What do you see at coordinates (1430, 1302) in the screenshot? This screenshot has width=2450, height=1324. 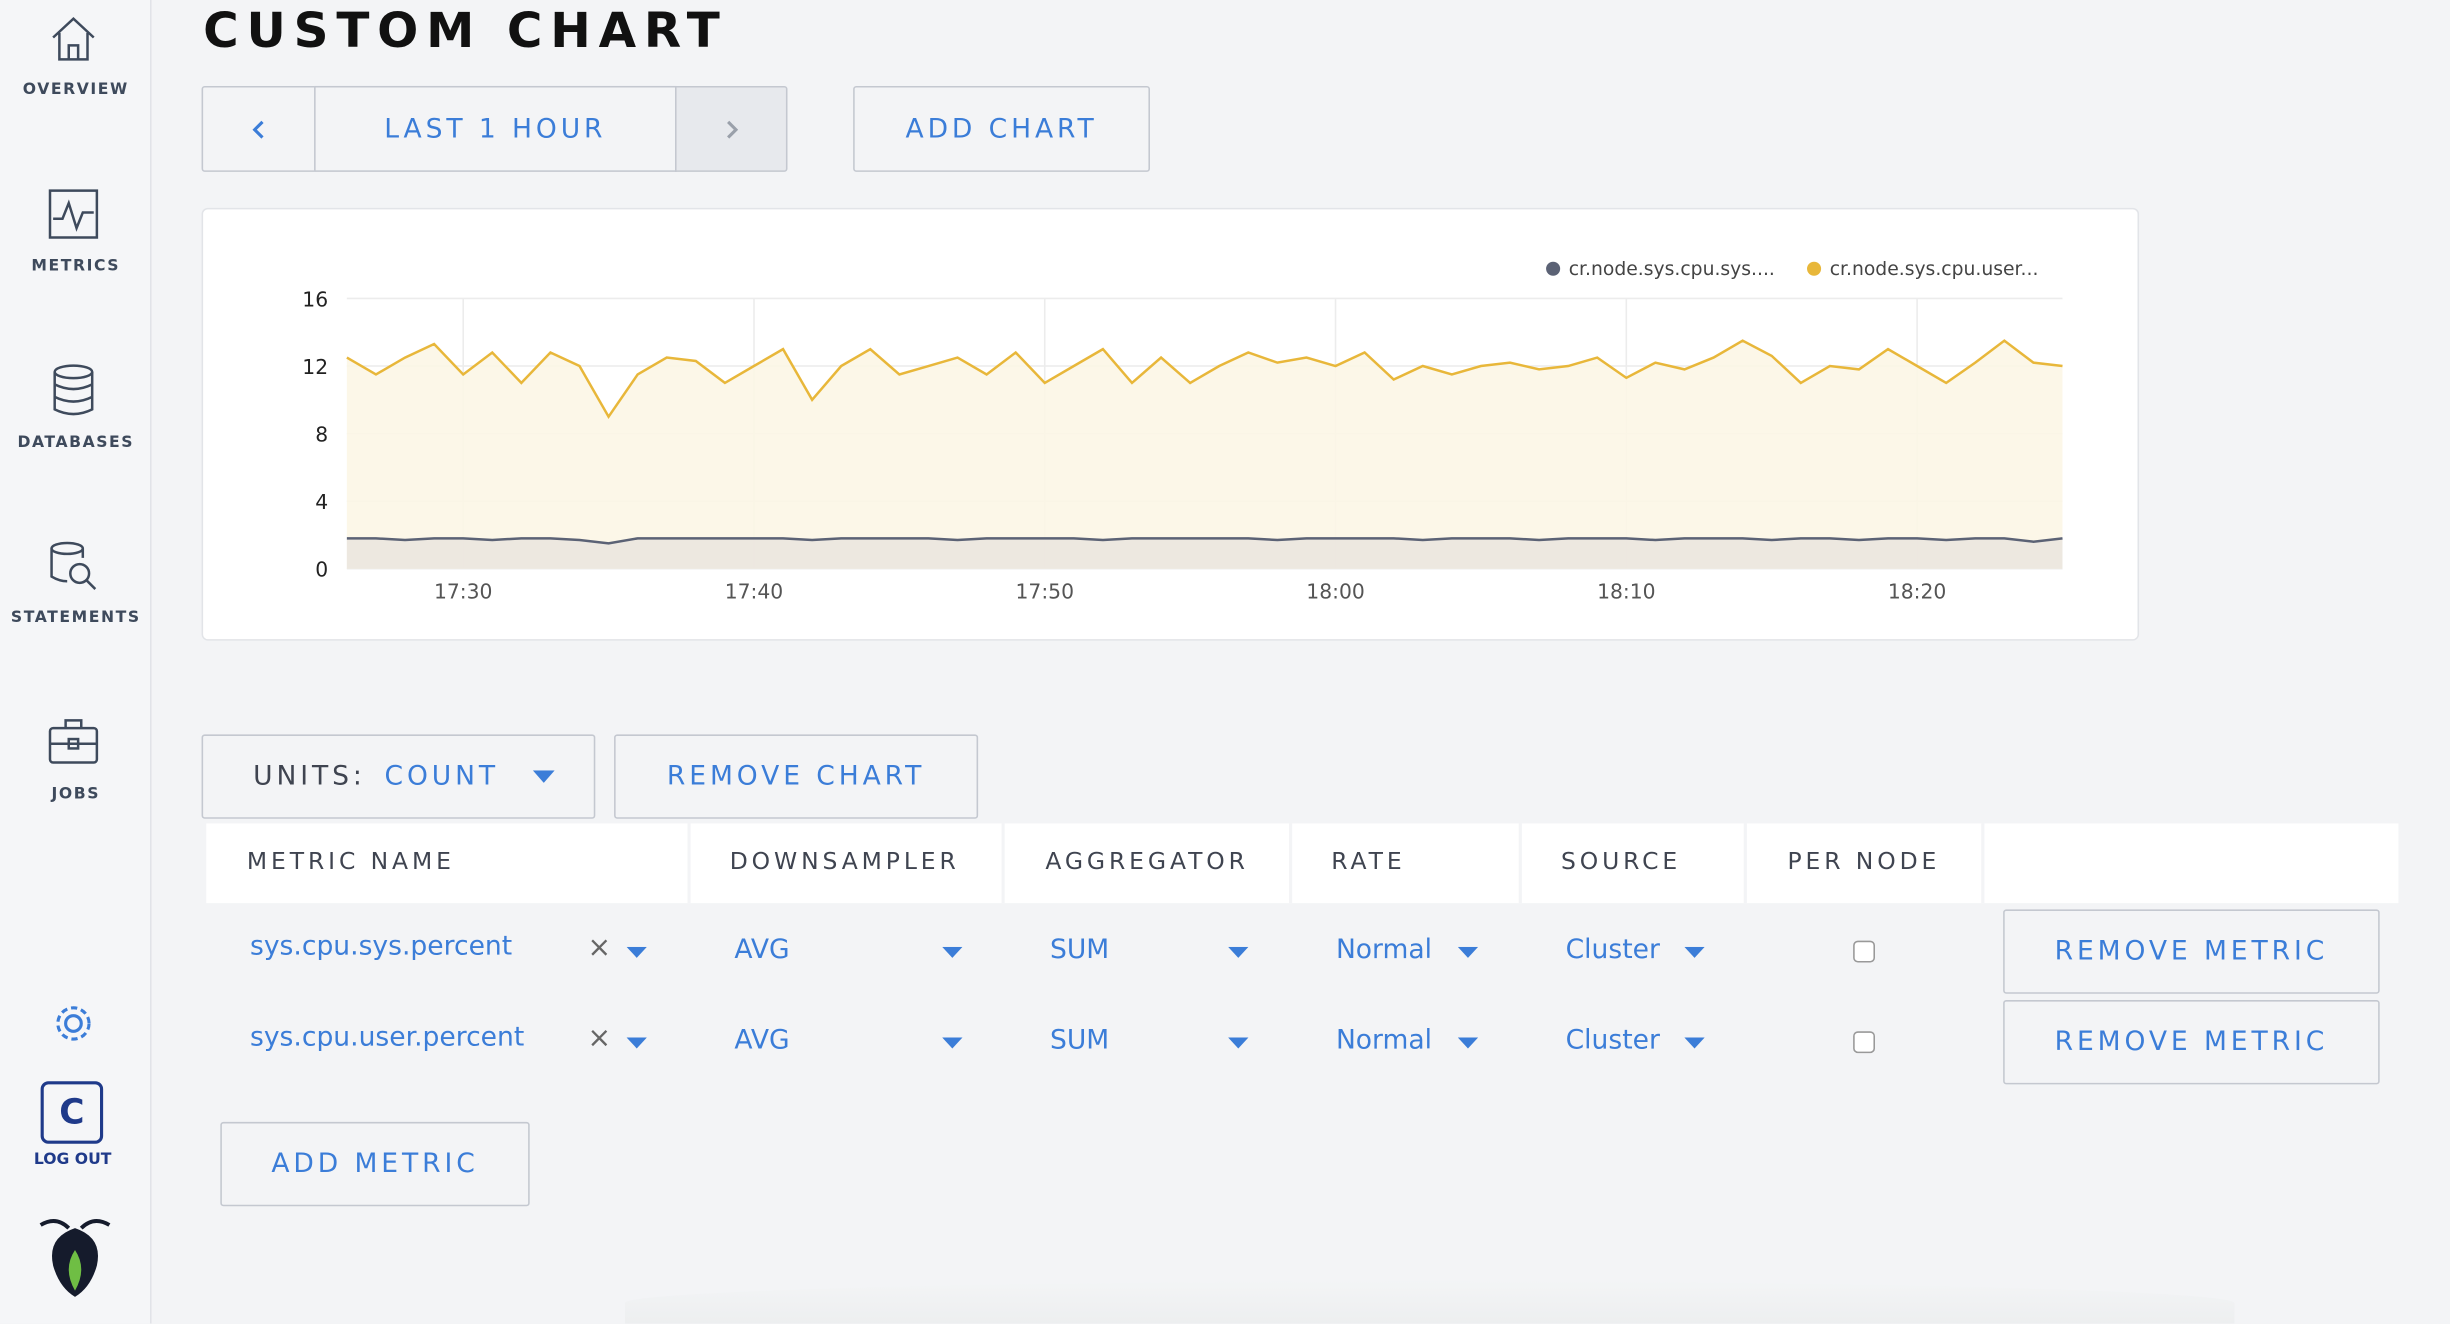 I see `bottom-shadow` at bounding box center [1430, 1302].